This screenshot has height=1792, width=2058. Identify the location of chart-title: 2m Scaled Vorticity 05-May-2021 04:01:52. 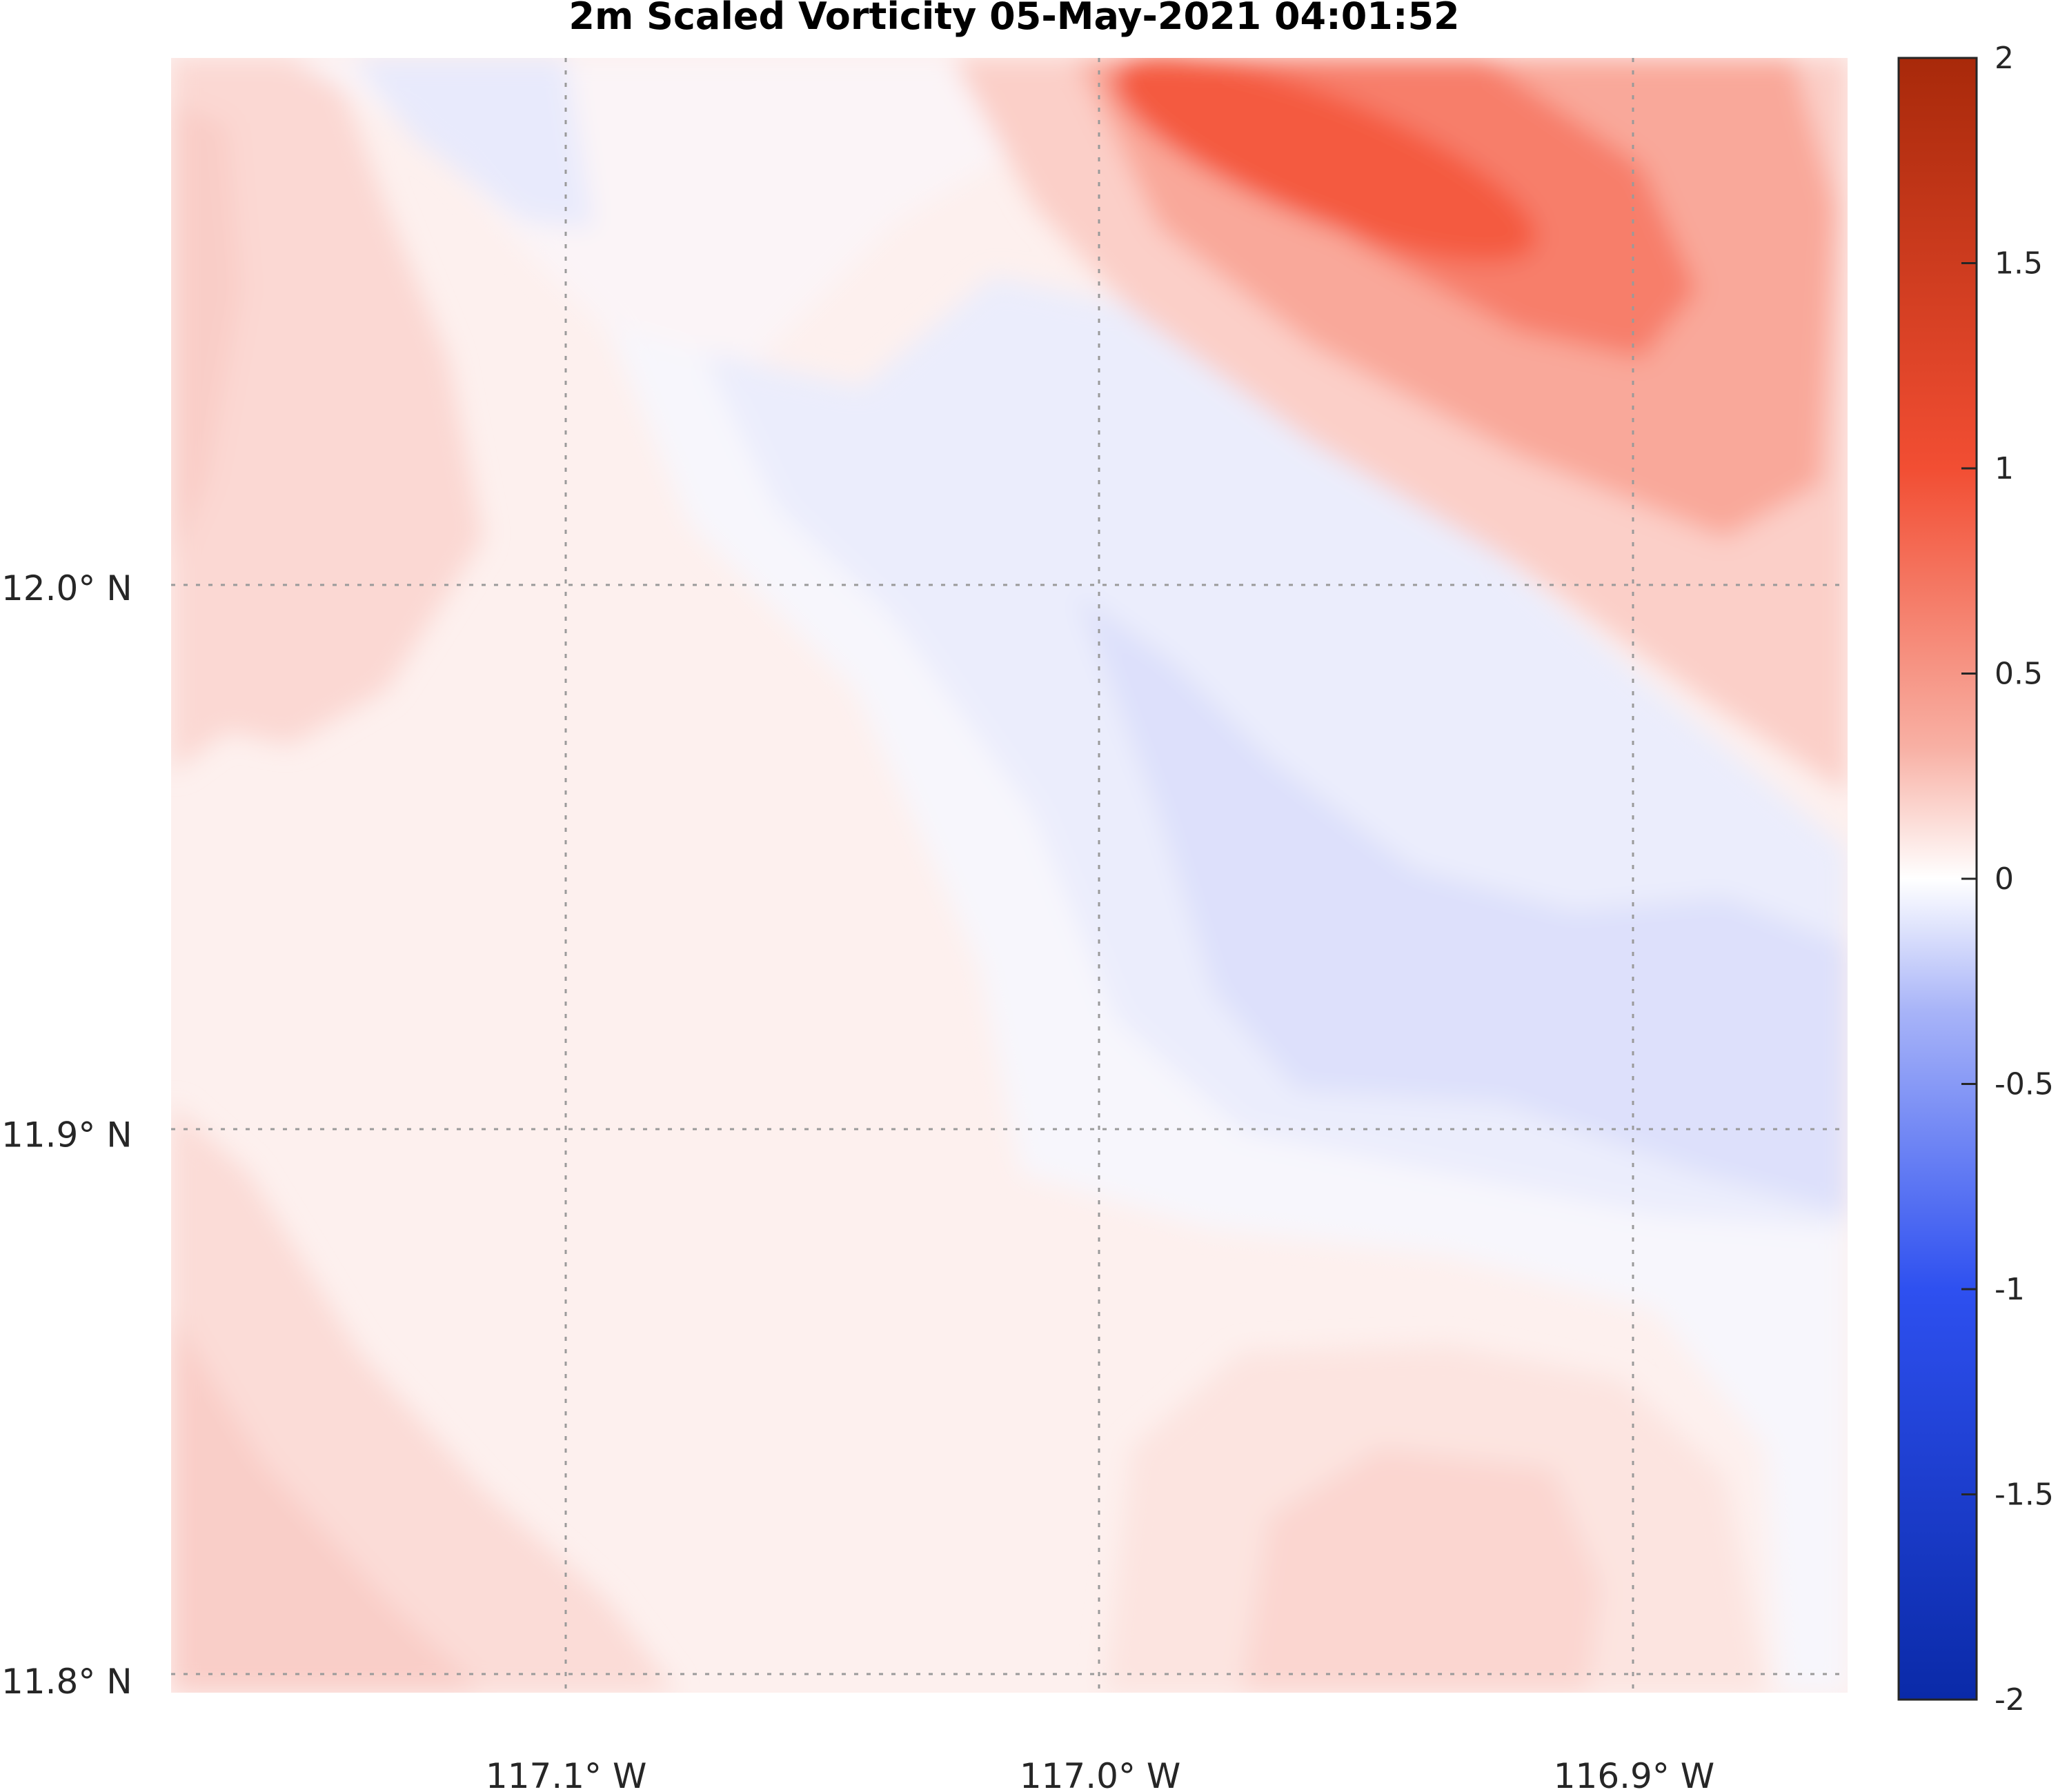
(1013, 19).